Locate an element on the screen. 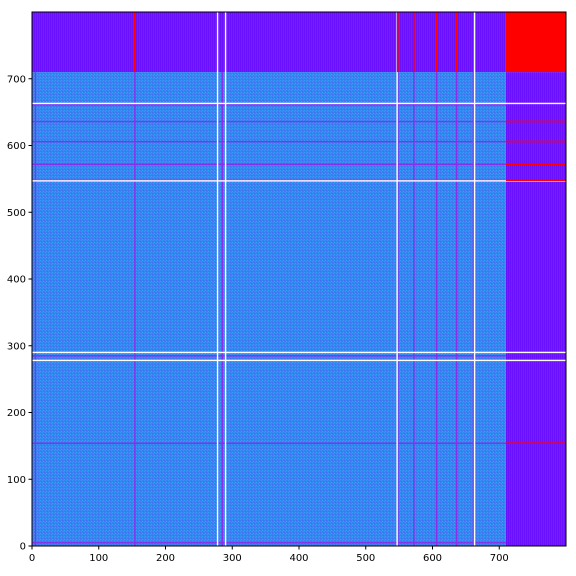  x-axis: 0 100 200 300 400 500 600 700 is located at coordinates (269, 555).